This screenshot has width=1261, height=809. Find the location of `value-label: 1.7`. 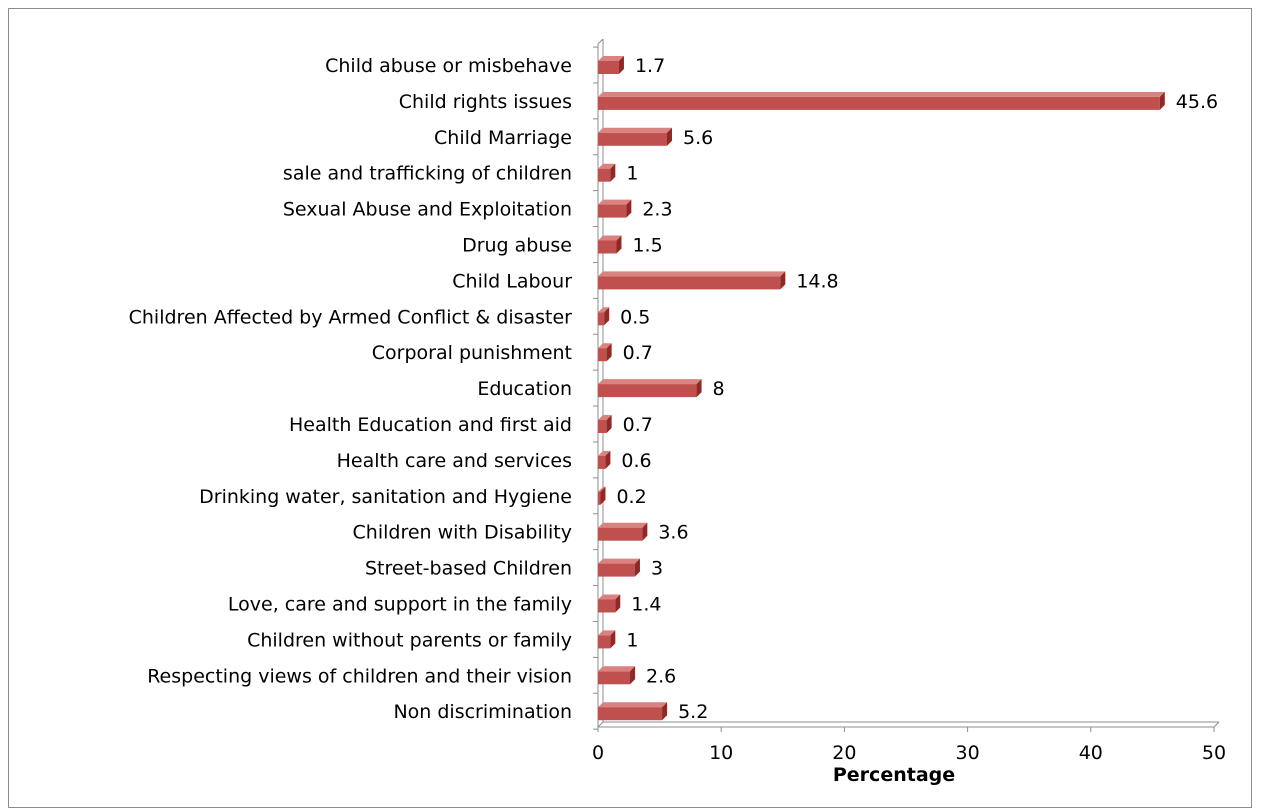

value-label: 1.7 is located at coordinates (650, 66).